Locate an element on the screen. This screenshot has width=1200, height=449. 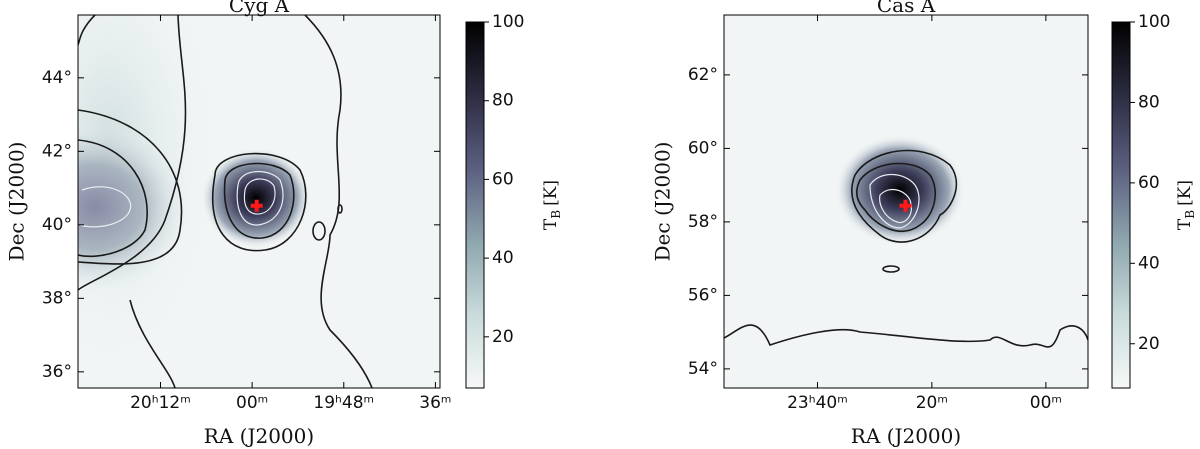
chart-title: Cas A is located at coordinates (906, 8).